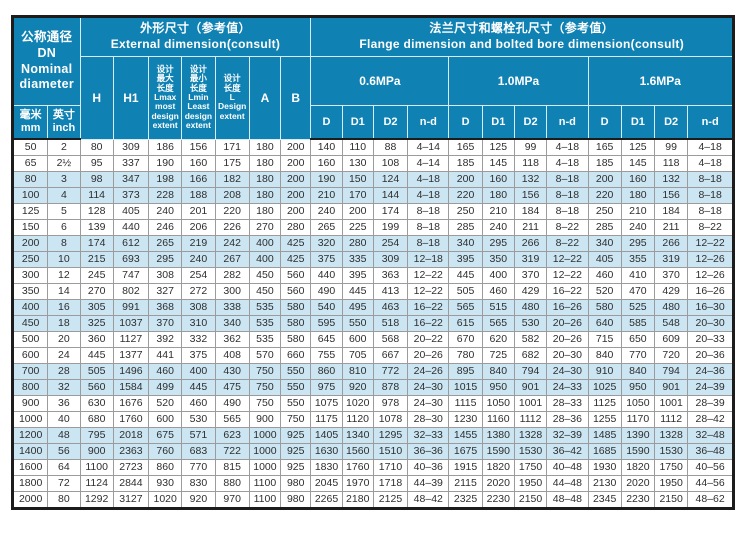 The image size is (749, 538). What do you see at coordinates (165, 163) in the screenshot?
I see `table-cell: 190` at bounding box center [165, 163].